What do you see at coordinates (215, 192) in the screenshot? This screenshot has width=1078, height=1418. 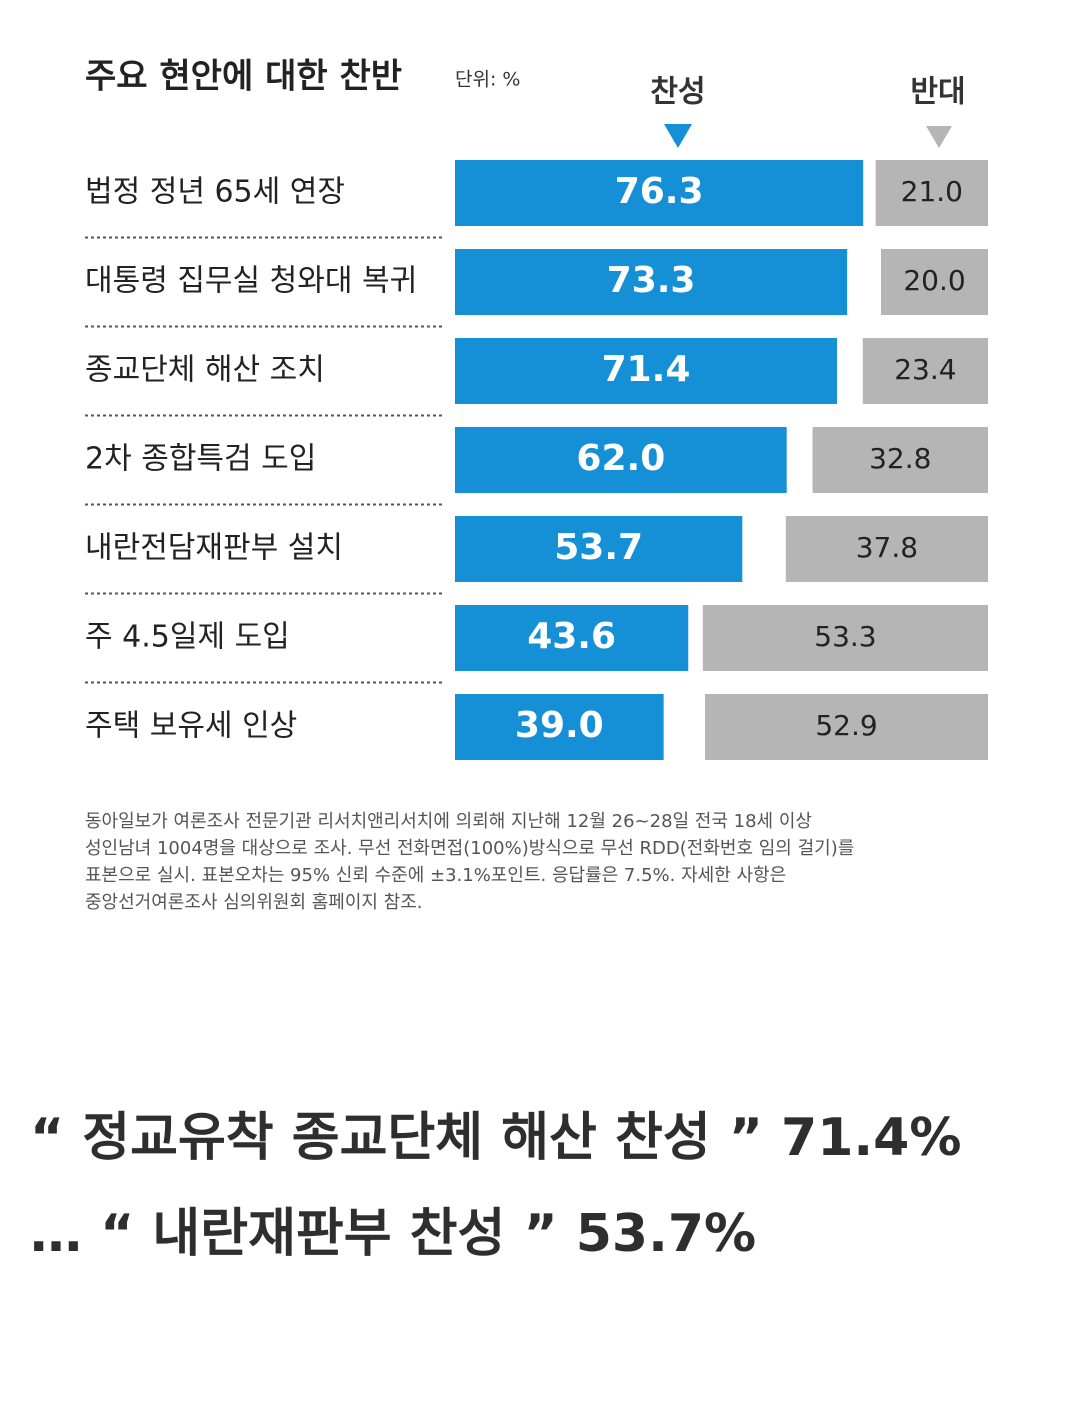 I see `category-label: 법정 정년 65세 연장` at bounding box center [215, 192].